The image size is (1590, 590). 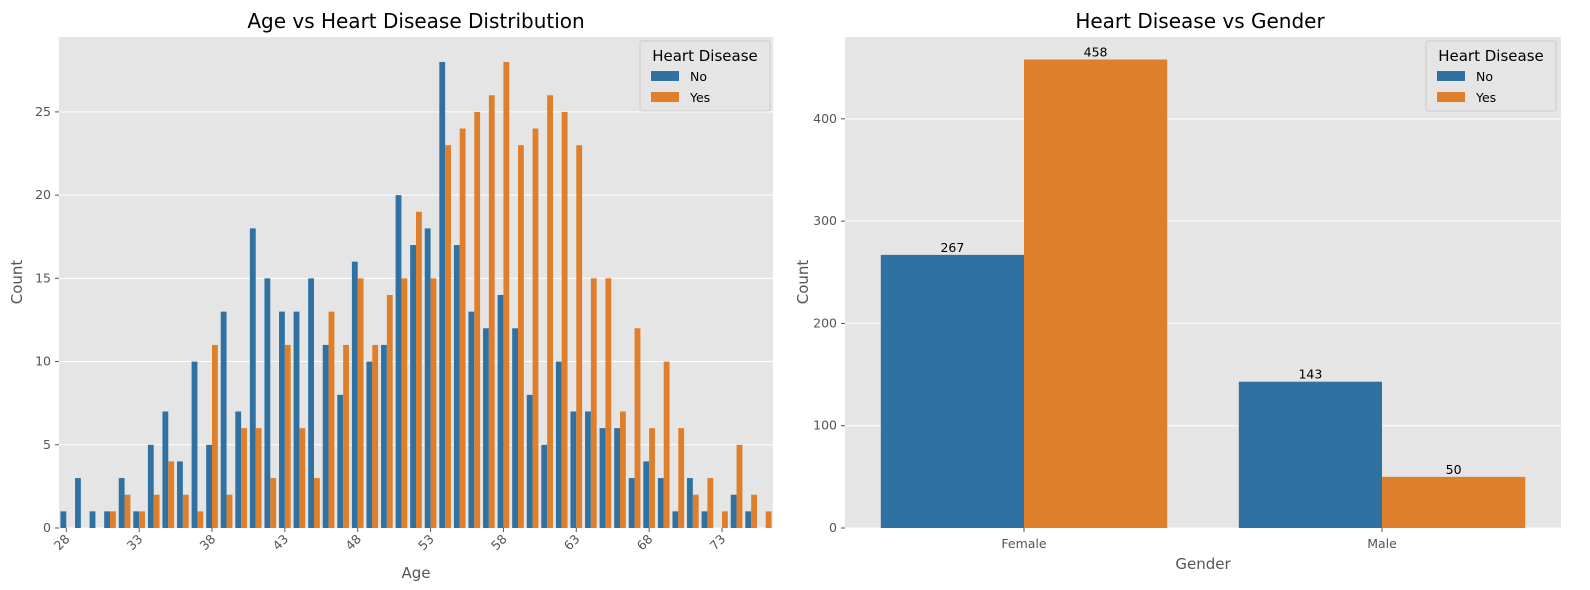 I want to click on age-legend-label-no: No, so click(x=698, y=76).